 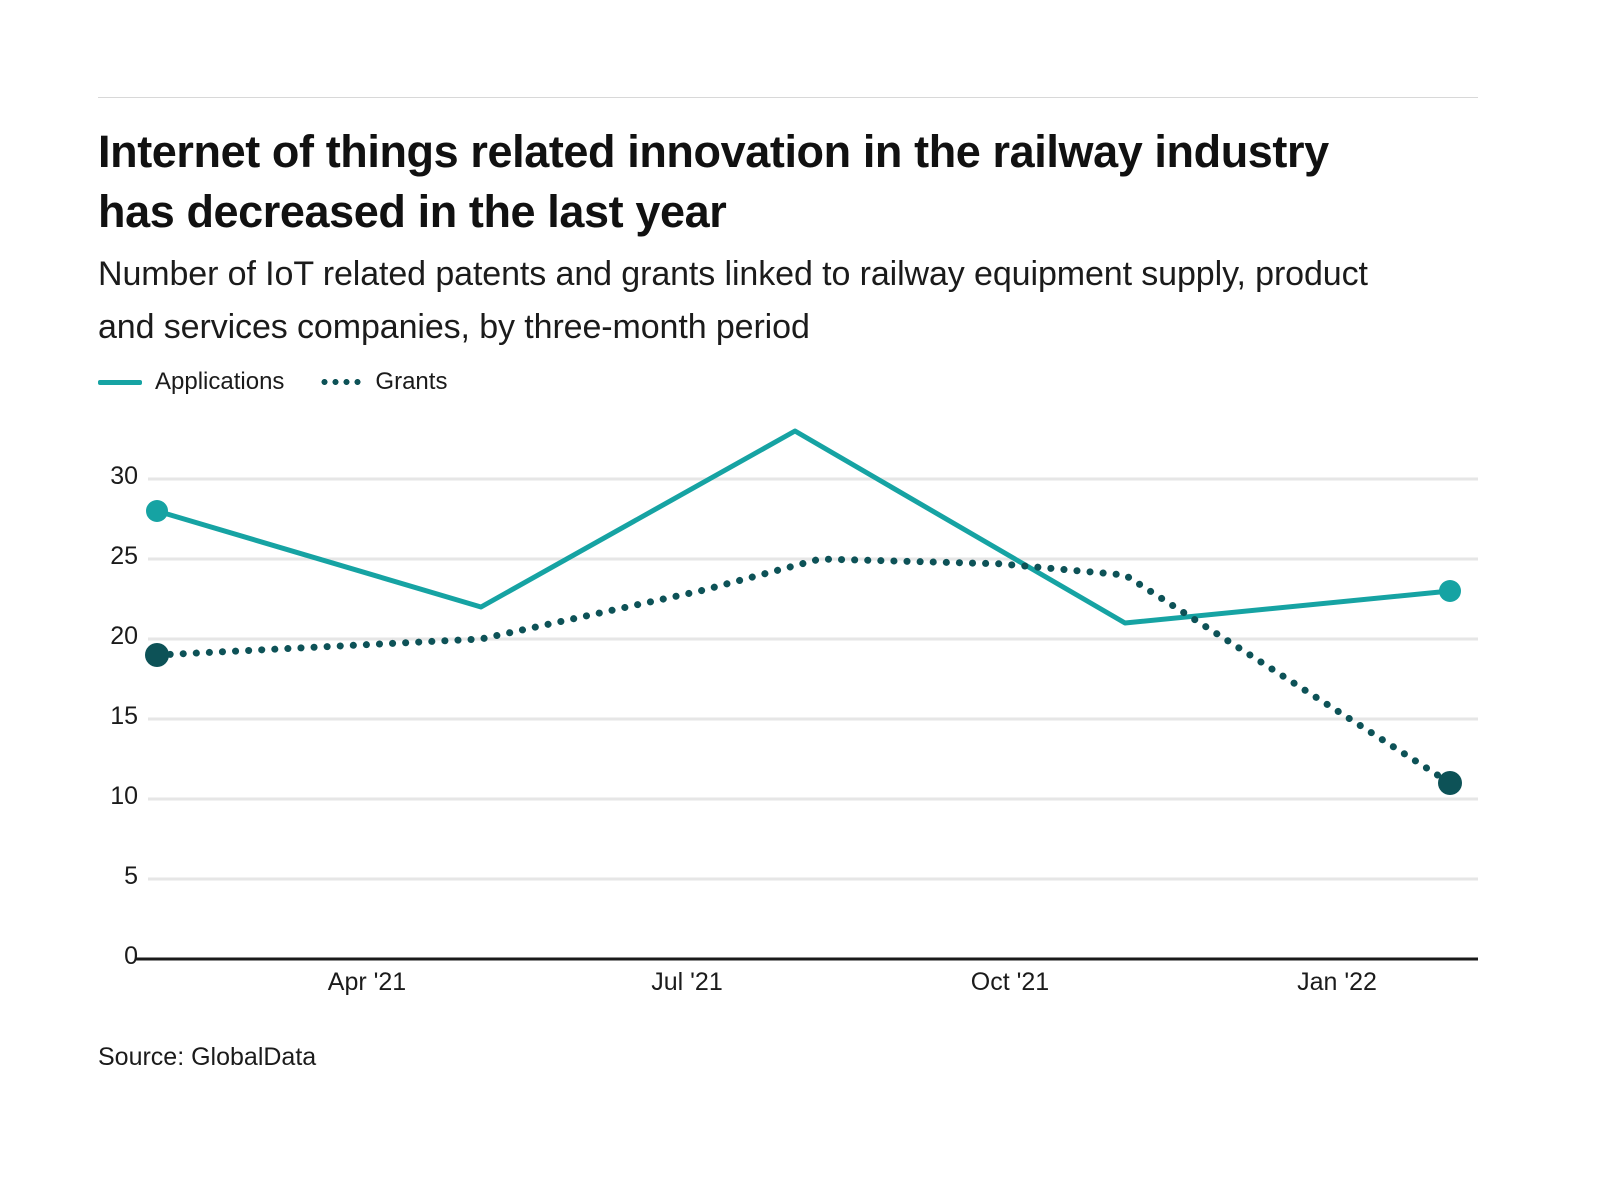 What do you see at coordinates (1010, 982) in the screenshot?
I see `x-axis-tick-label: Oct '21` at bounding box center [1010, 982].